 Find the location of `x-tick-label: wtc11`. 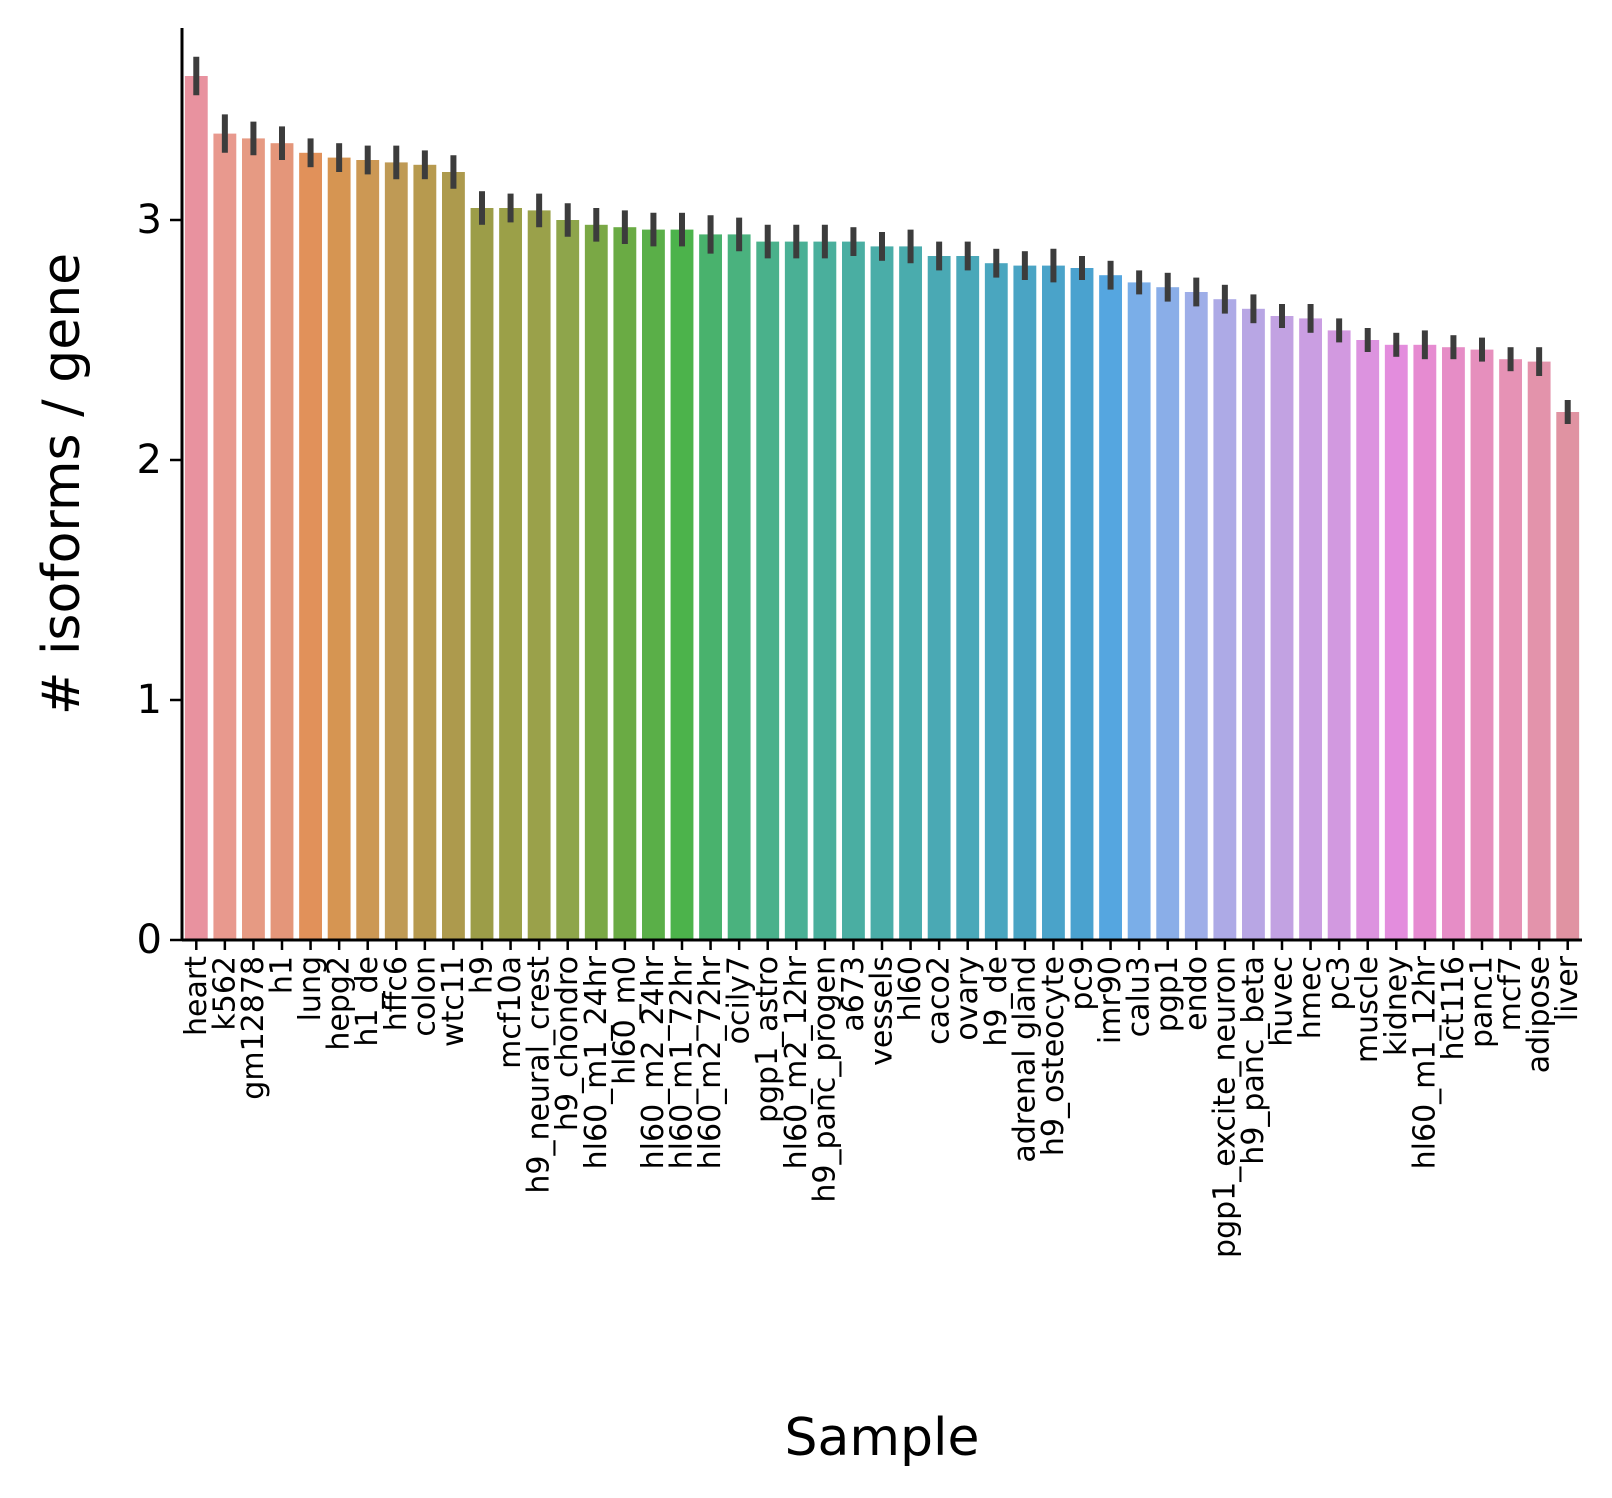

x-tick-label: wtc11 is located at coordinates (453, 1001).